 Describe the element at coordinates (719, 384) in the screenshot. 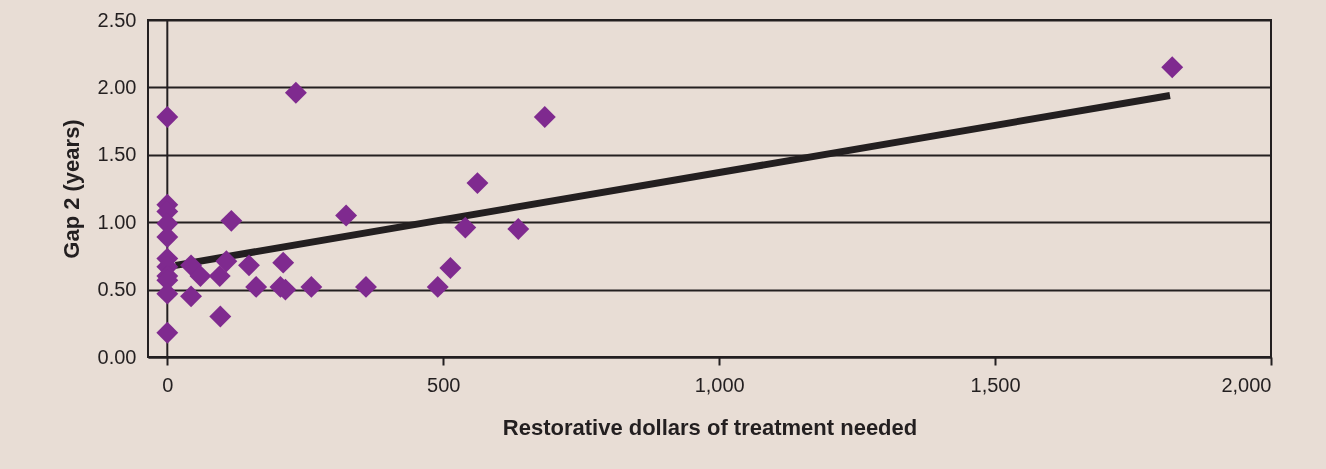

I see `x-tick-label: 1,000` at that location.